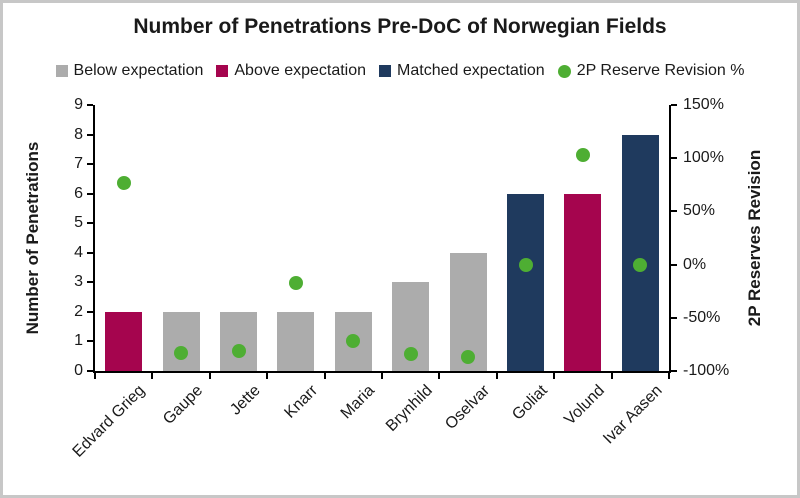 The image size is (800, 498). What do you see at coordinates (78, 164) in the screenshot?
I see `left-axis-tick-label: 7` at bounding box center [78, 164].